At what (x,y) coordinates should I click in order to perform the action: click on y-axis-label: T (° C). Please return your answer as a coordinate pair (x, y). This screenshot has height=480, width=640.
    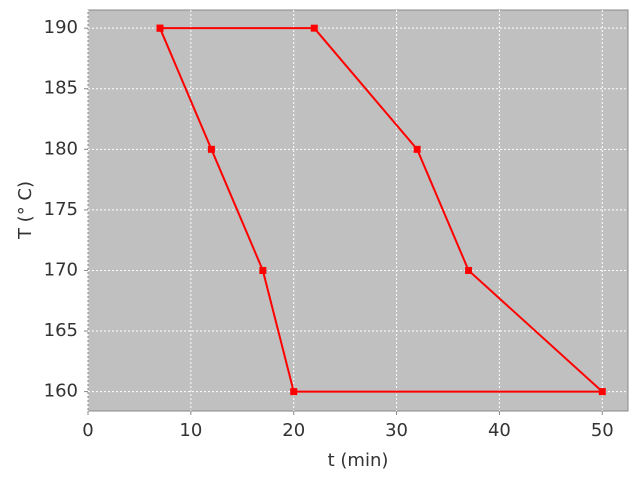
    Looking at the image, I should click on (25, 210).